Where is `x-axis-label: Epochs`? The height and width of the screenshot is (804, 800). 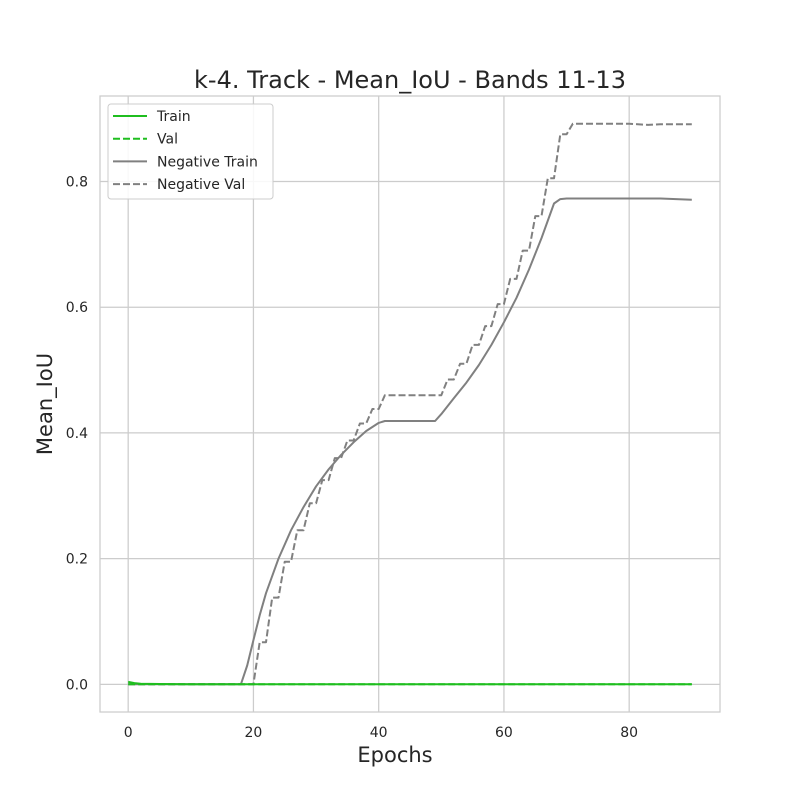 x-axis-label: Epochs is located at coordinates (394, 755).